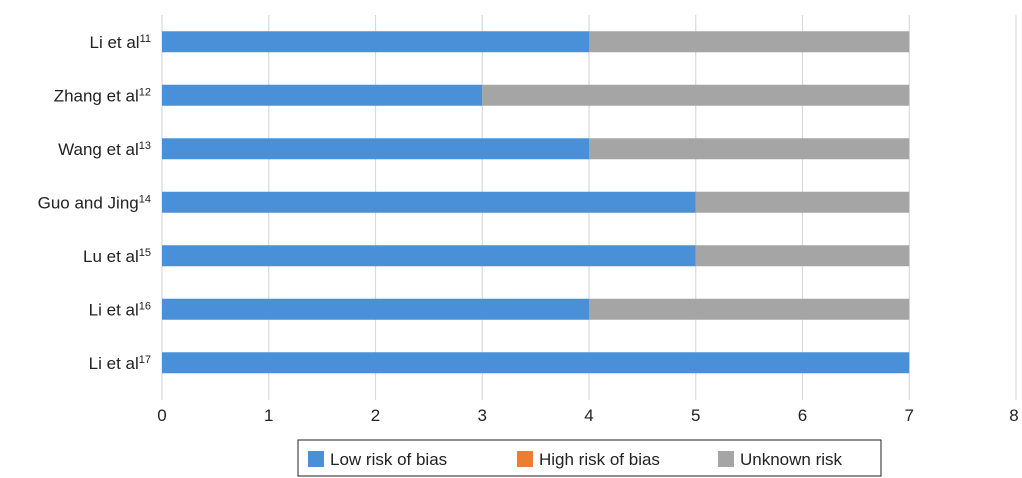 The image size is (1022, 478). I want to click on x-axis-ticks: 0 1 2 3 4 5 6 7 8, so click(587, 415).